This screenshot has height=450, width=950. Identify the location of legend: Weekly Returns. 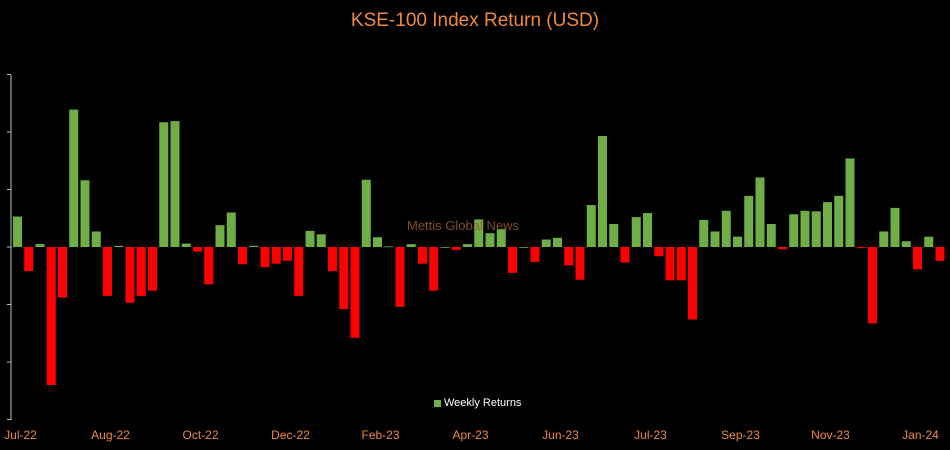
(477, 403).